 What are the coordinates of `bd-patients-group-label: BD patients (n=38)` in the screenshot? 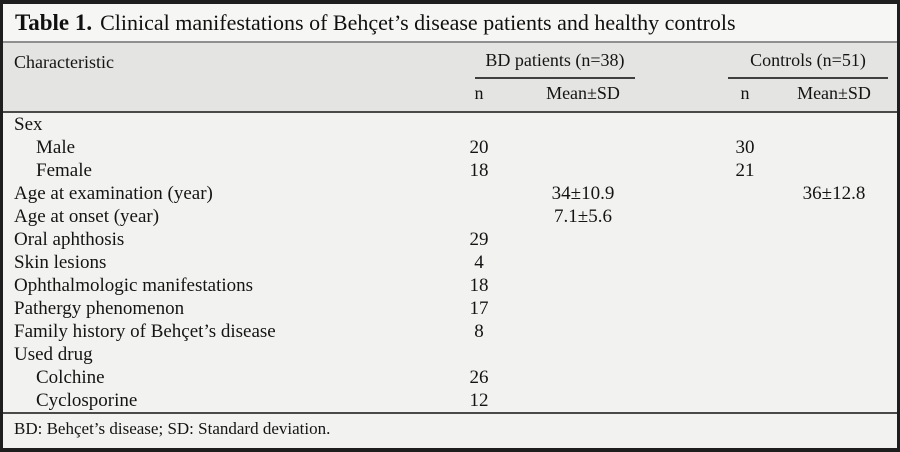 It's located at (555, 64).